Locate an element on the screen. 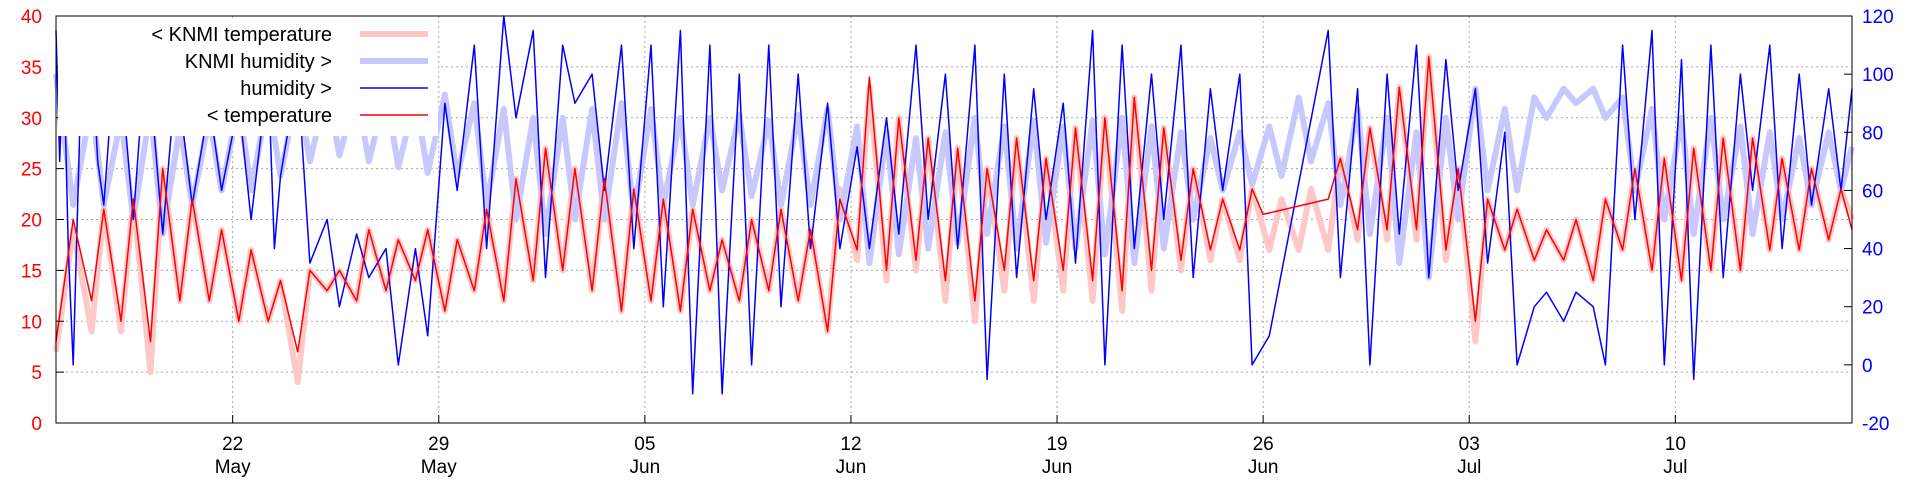 This screenshot has height=480, width=1920. right-tick-label: 100 is located at coordinates (1878, 75).